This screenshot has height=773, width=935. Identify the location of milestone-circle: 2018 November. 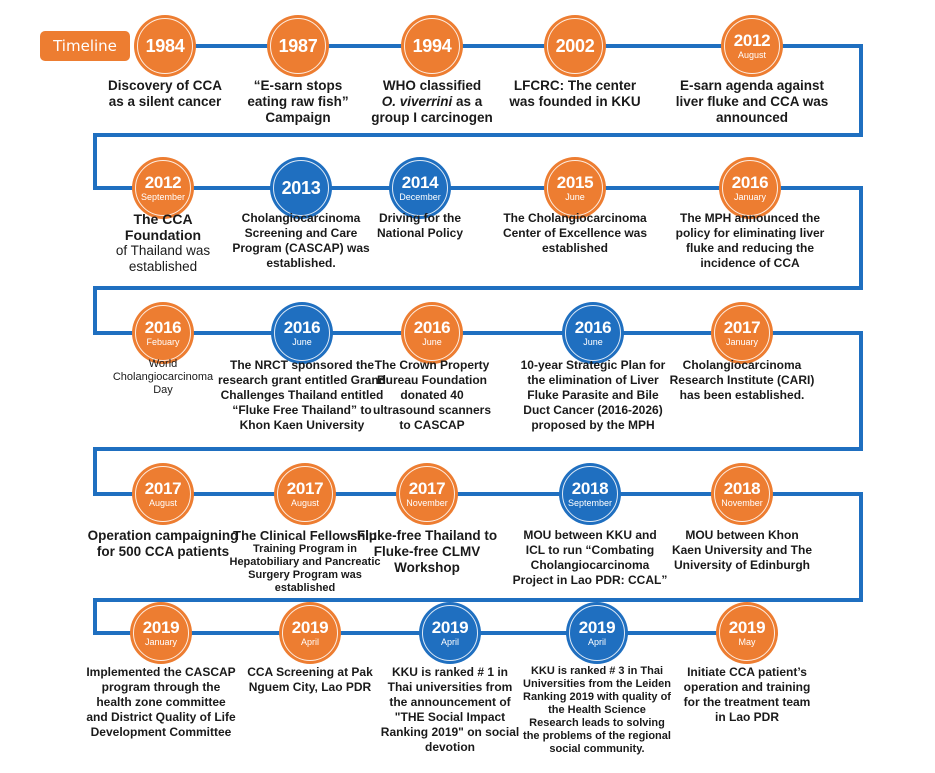
(742, 494).